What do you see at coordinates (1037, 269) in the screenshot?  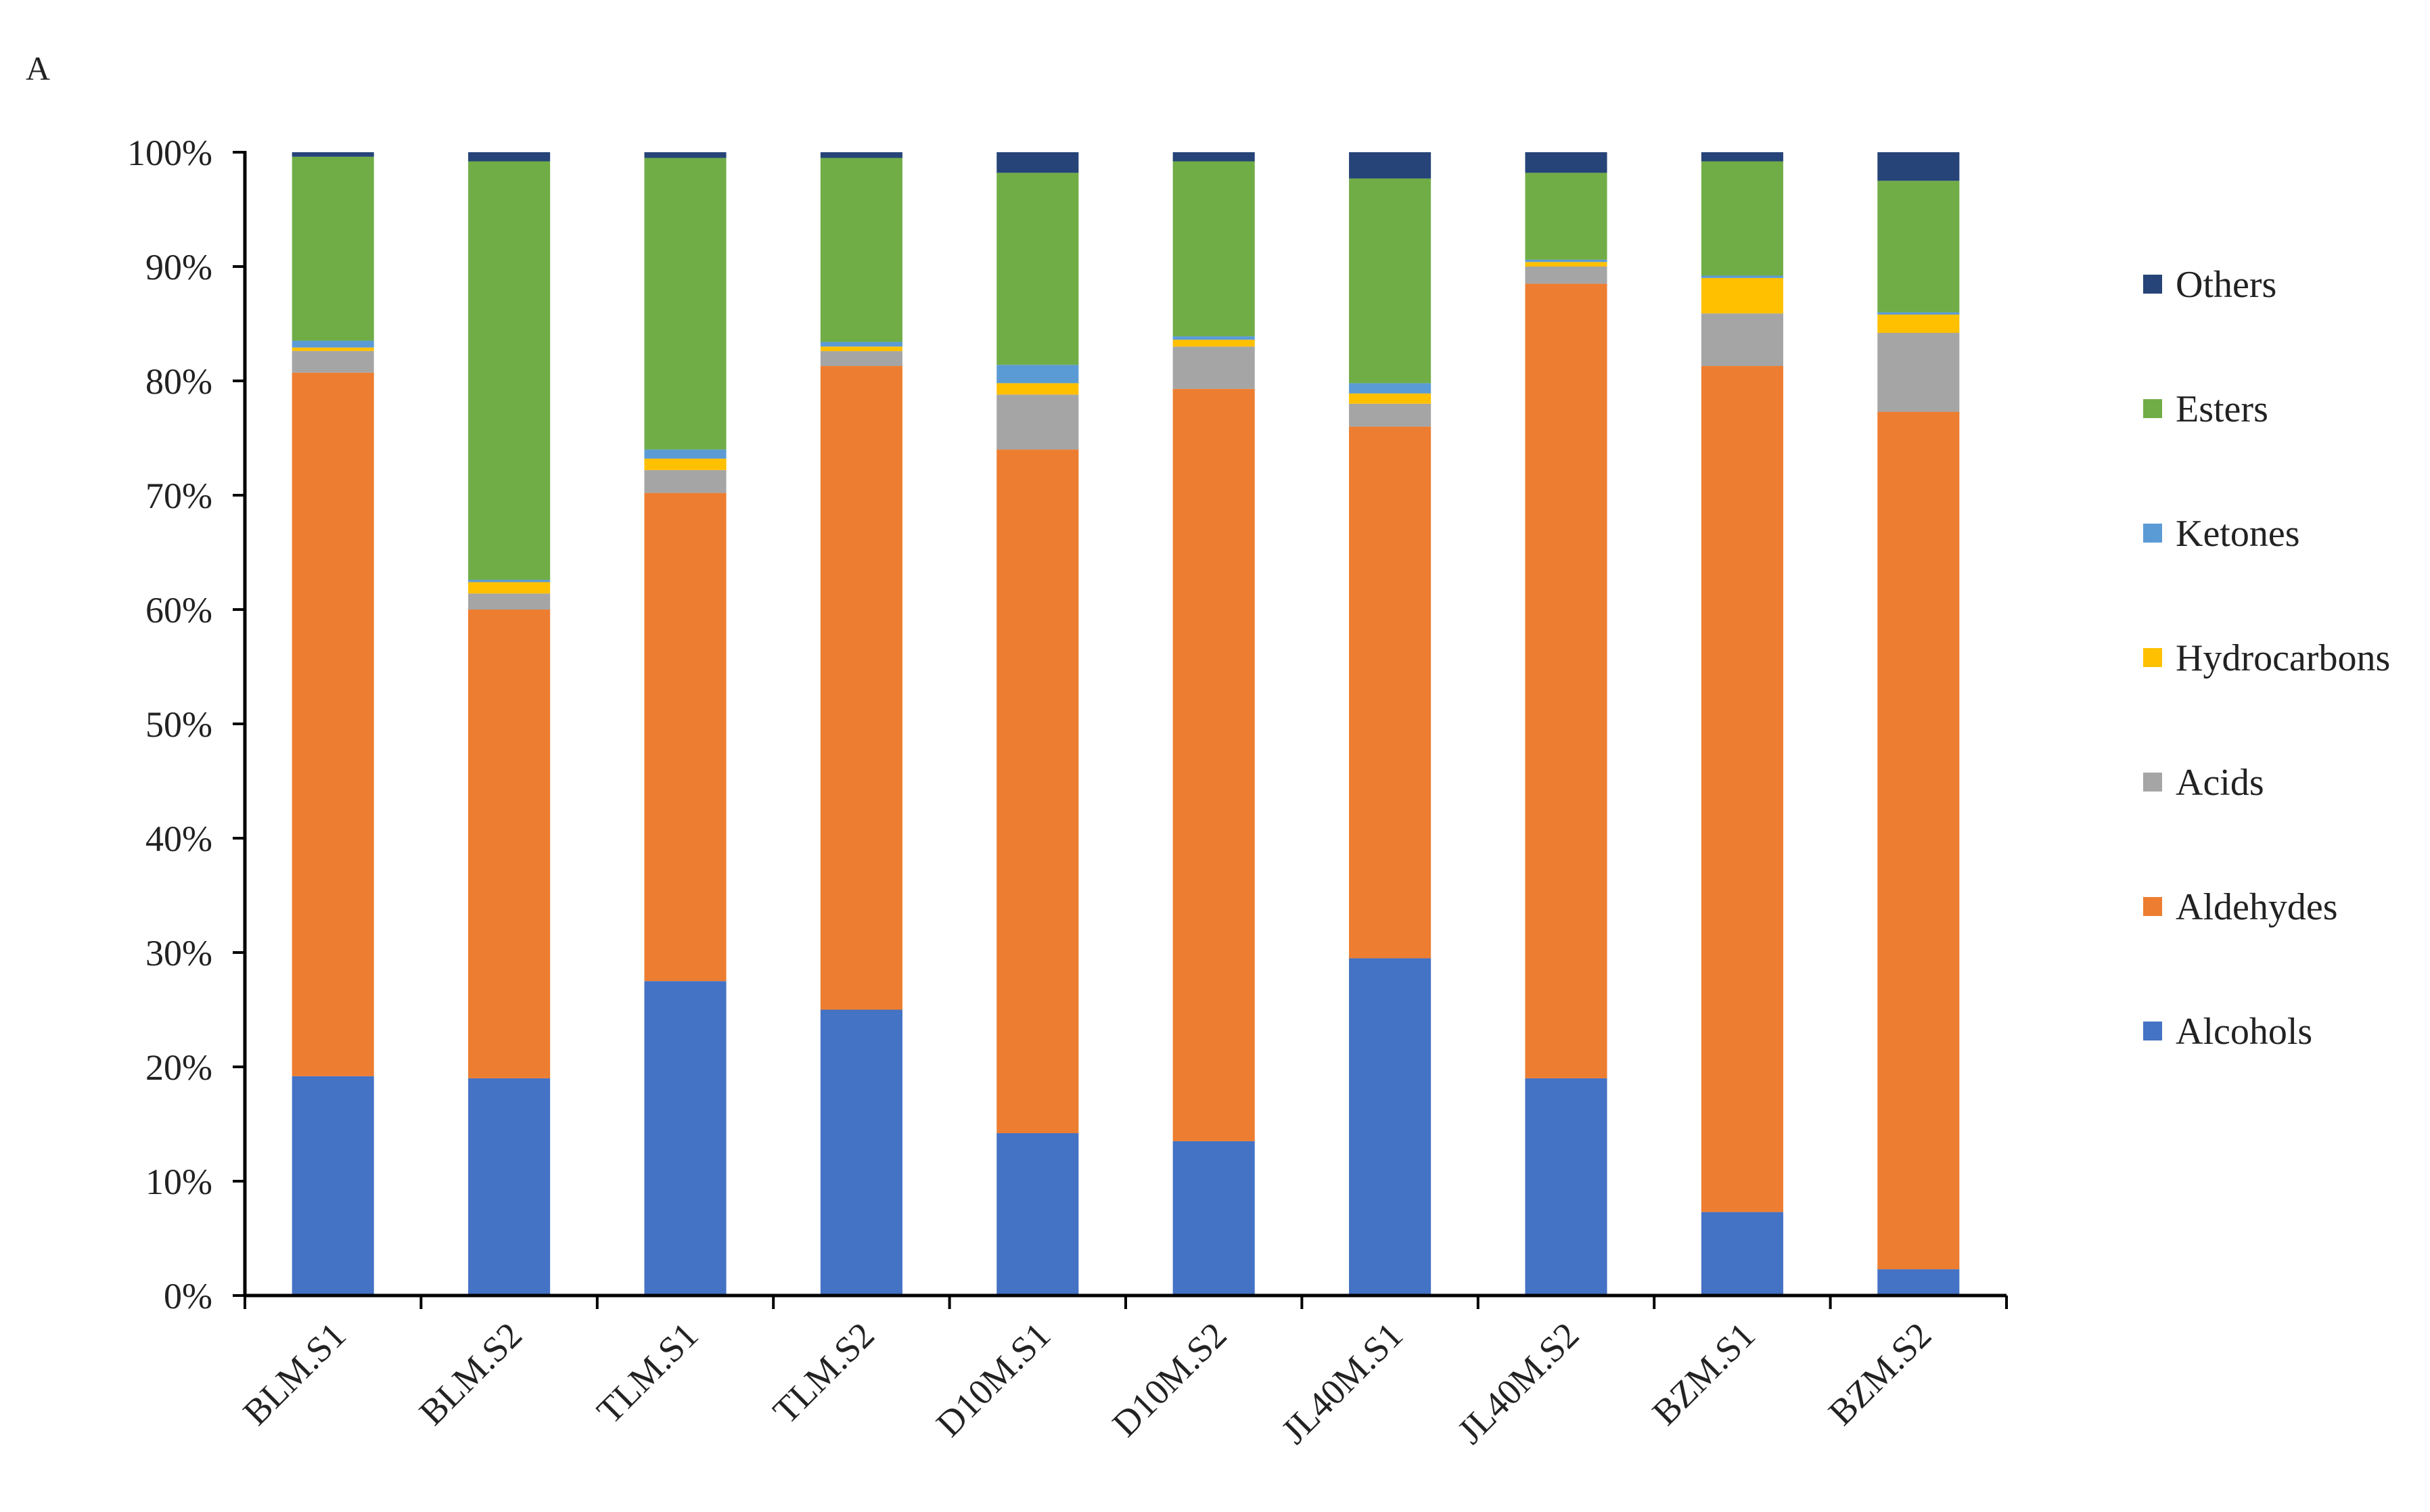 I see `bar-segment-esters-d10m-s1` at bounding box center [1037, 269].